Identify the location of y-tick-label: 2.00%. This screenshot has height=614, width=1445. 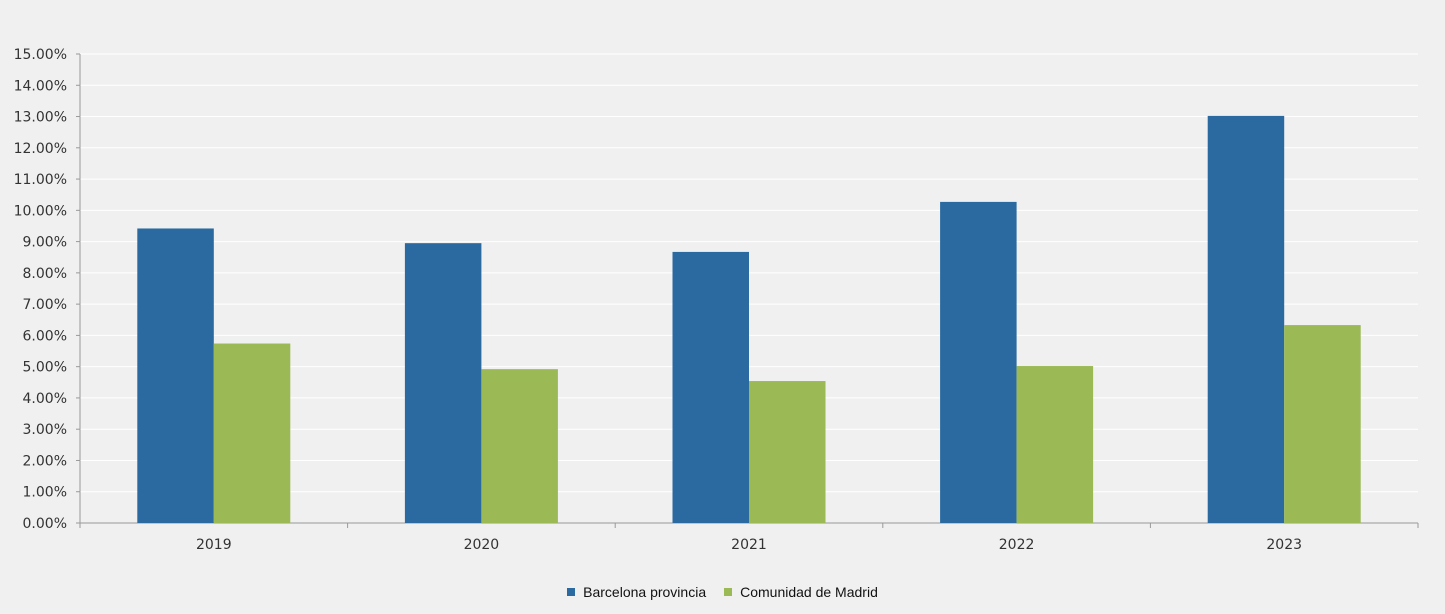
(45, 461).